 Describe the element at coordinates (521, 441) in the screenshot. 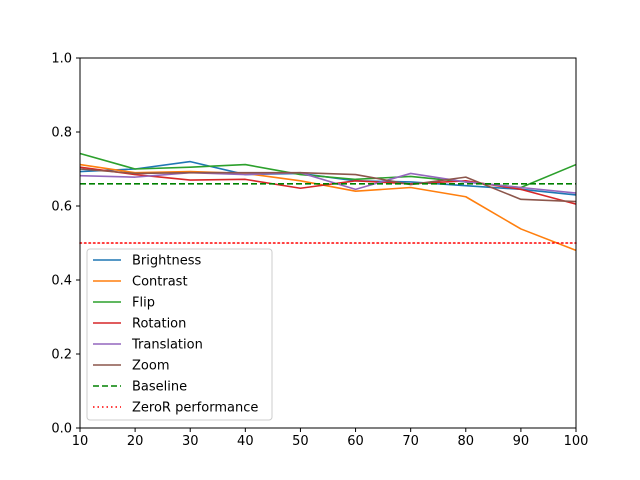

I see `x-tick-label: 90` at that location.